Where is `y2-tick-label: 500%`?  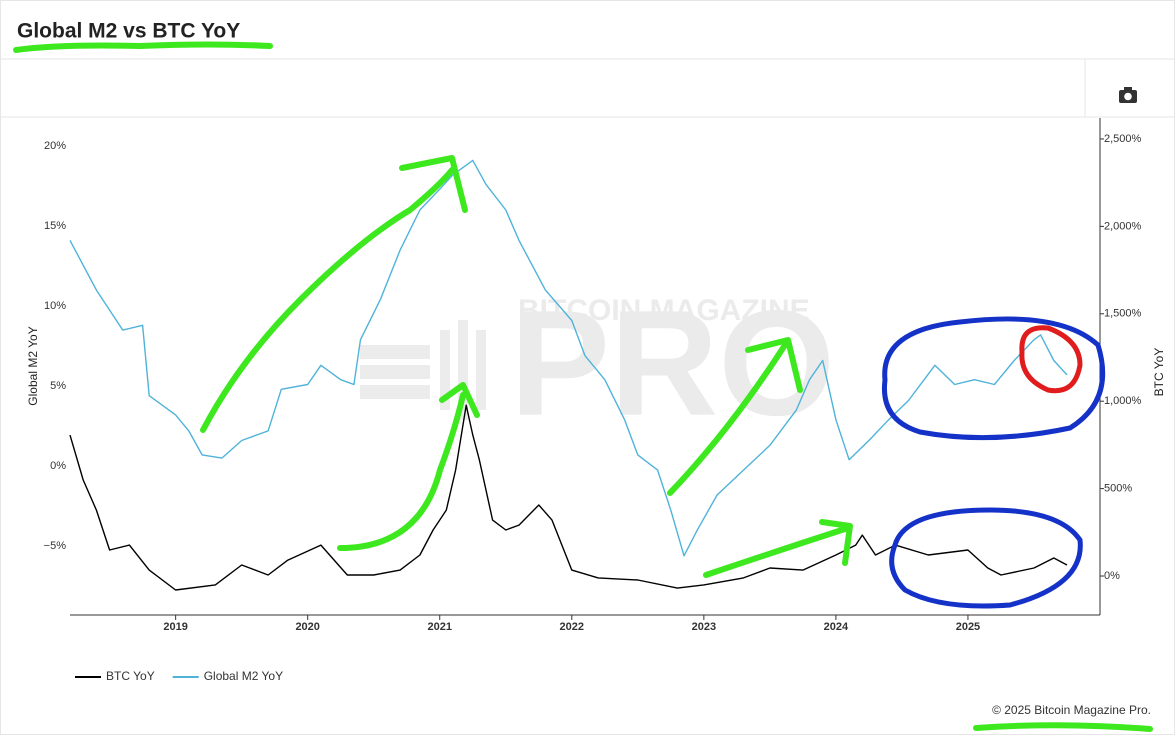
y2-tick-label: 500% is located at coordinates (1118, 489).